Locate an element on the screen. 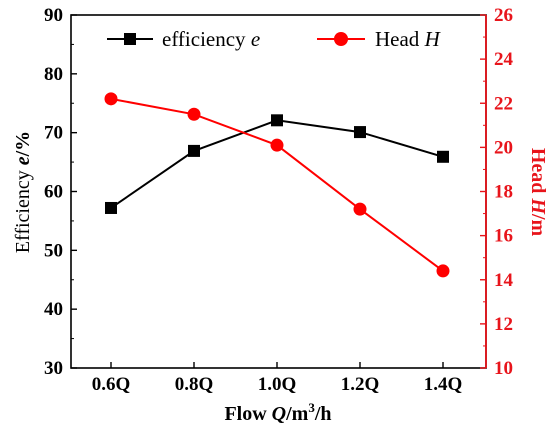  left-axis-title: Efficiency e/% is located at coordinates (23, 192).